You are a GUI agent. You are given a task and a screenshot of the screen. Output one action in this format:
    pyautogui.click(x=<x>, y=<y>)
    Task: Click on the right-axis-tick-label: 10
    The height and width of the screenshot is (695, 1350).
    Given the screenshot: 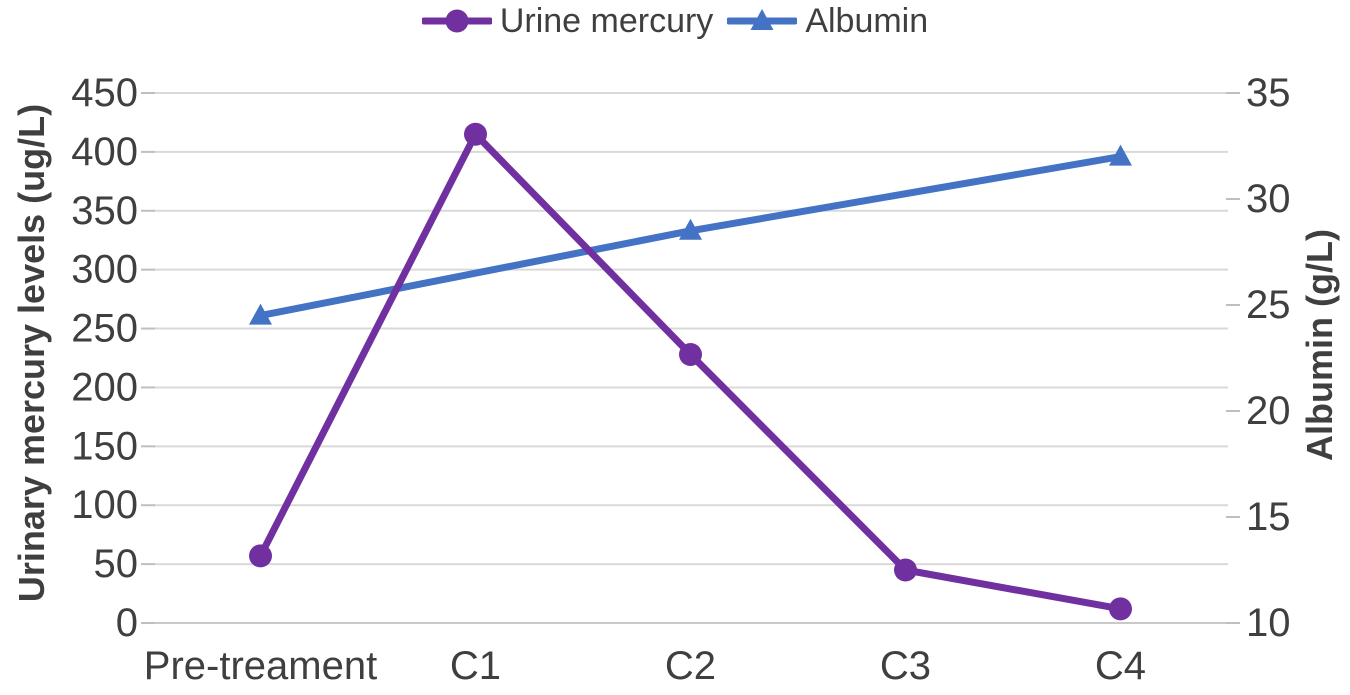 What is the action you would take?
    pyautogui.click(x=1268, y=623)
    